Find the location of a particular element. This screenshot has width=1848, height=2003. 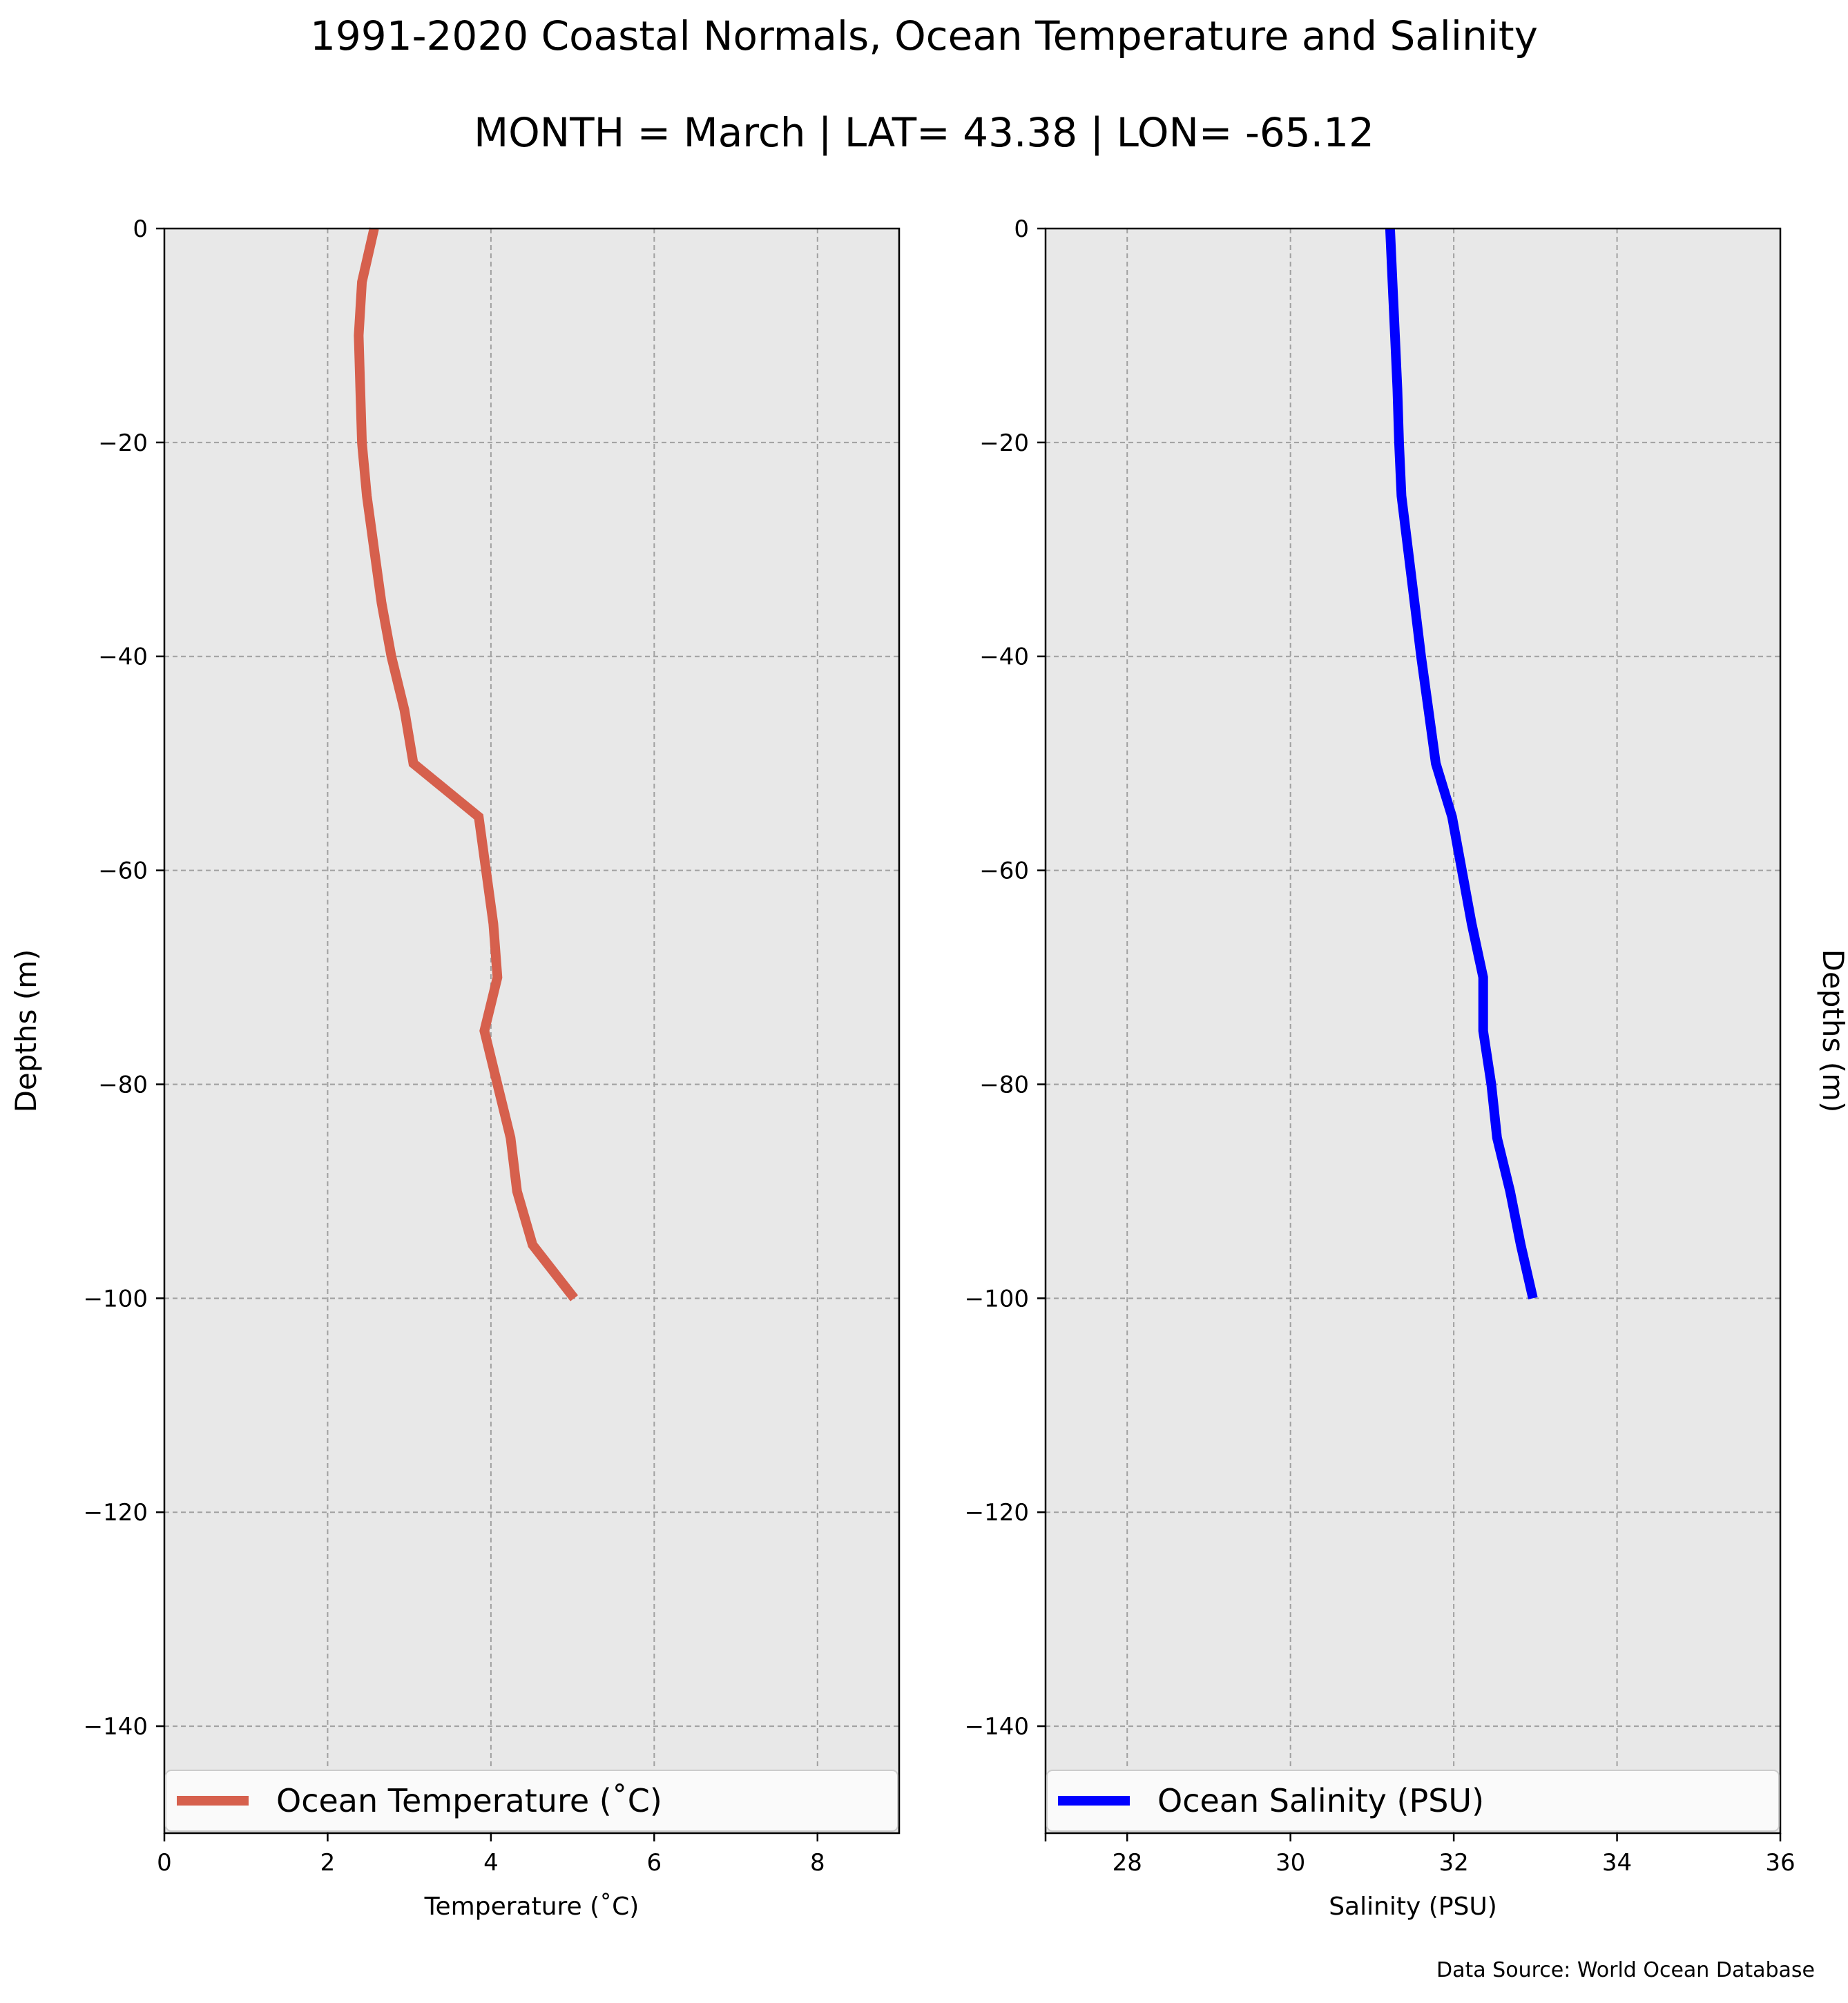

salinity-y-tick-label: −100 is located at coordinates (997, 1299).